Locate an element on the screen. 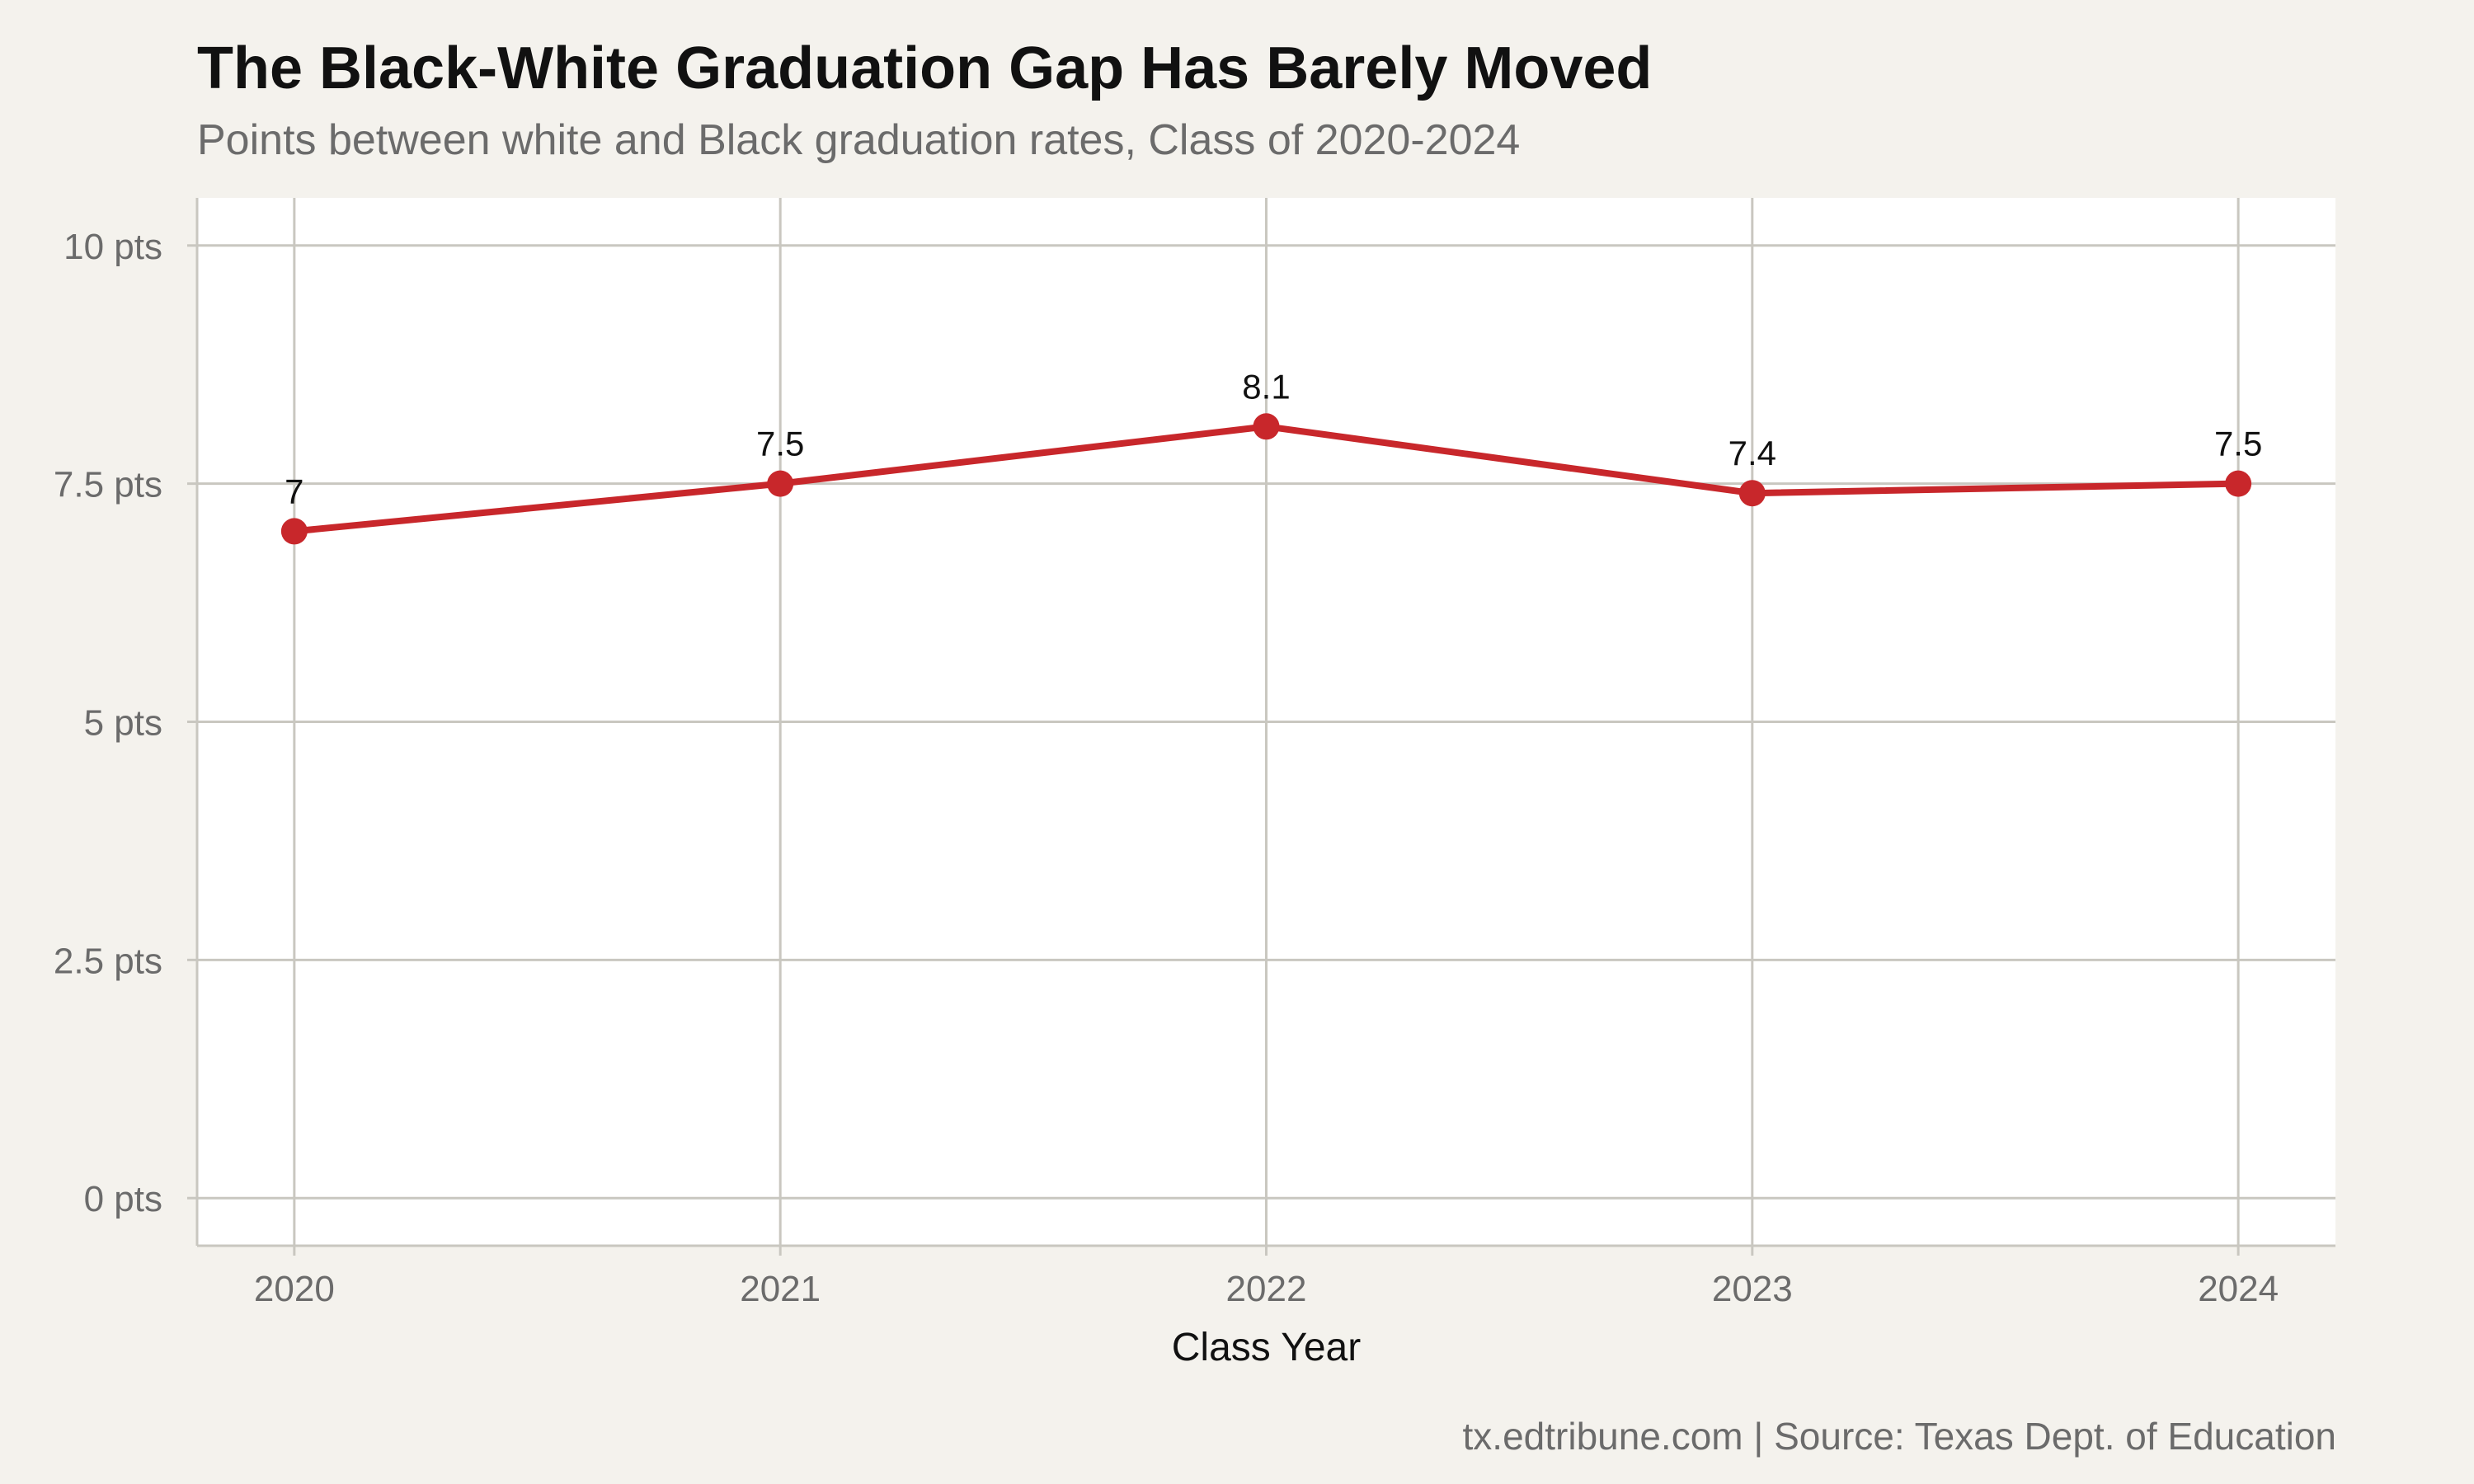 Image resolution: width=2474 pixels, height=1484 pixels. y-tick-label: 7.5 pts is located at coordinates (108, 485).